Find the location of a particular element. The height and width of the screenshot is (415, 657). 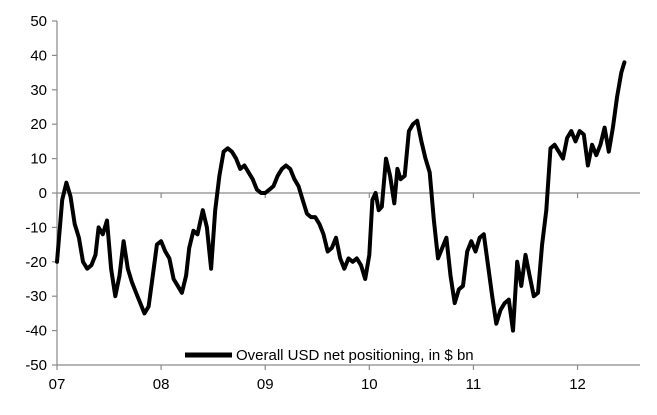

y-tick-label: 50 is located at coordinates (38, 21).